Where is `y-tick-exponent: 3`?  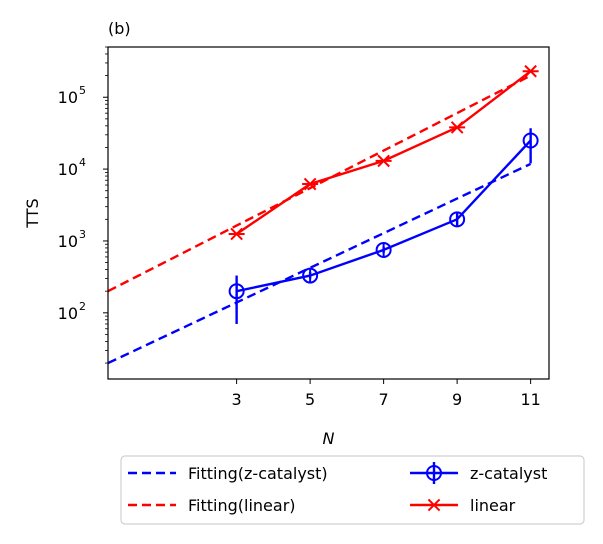 y-tick-exponent: 3 is located at coordinates (82, 234).